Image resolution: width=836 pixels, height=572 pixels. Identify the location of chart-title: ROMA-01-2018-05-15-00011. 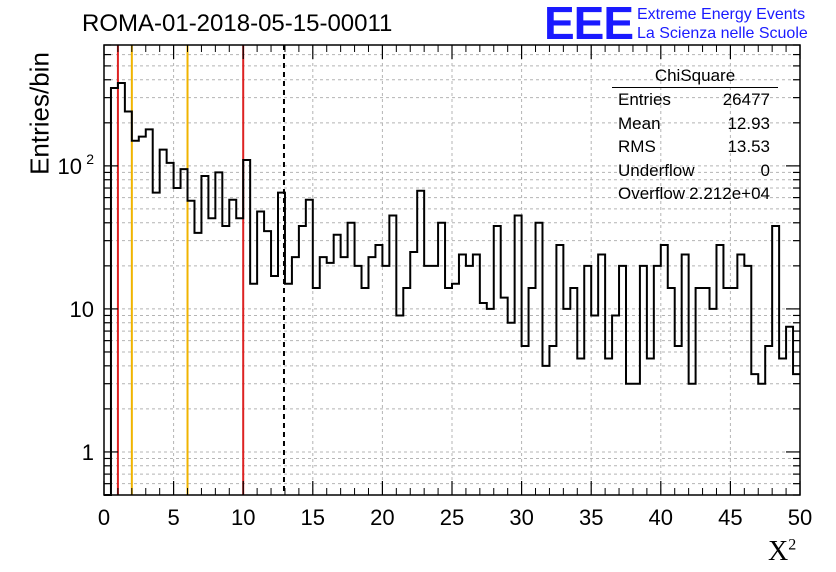
(237, 23).